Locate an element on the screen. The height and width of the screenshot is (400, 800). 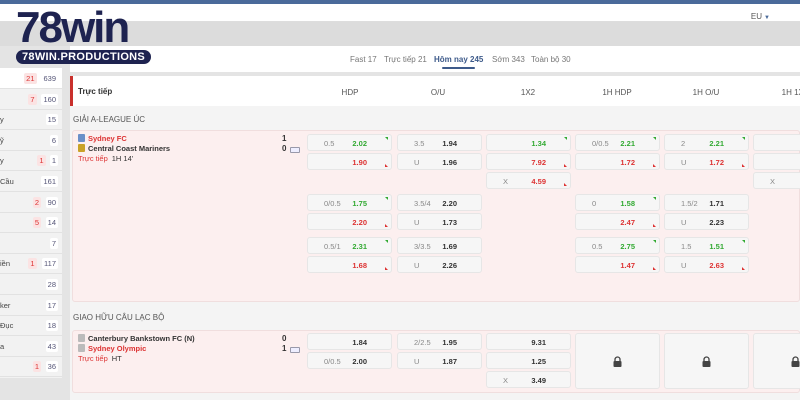
odds-handicap: U is located at coordinates (417, 222).